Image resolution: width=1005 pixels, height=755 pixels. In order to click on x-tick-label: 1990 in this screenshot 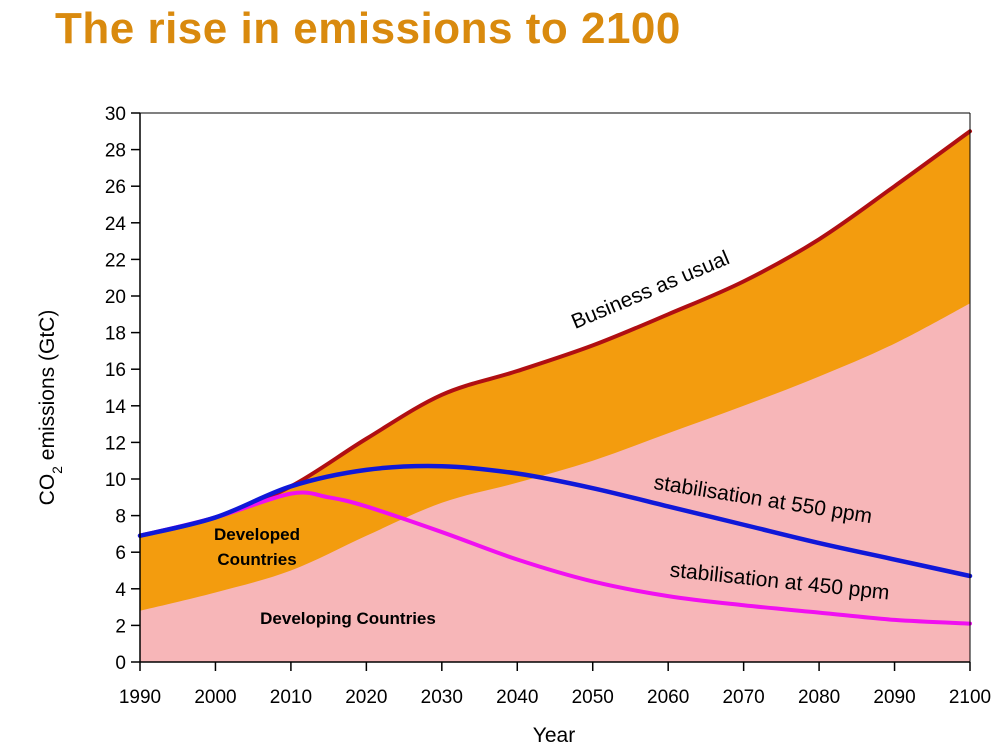, I will do `click(140, 697)`.